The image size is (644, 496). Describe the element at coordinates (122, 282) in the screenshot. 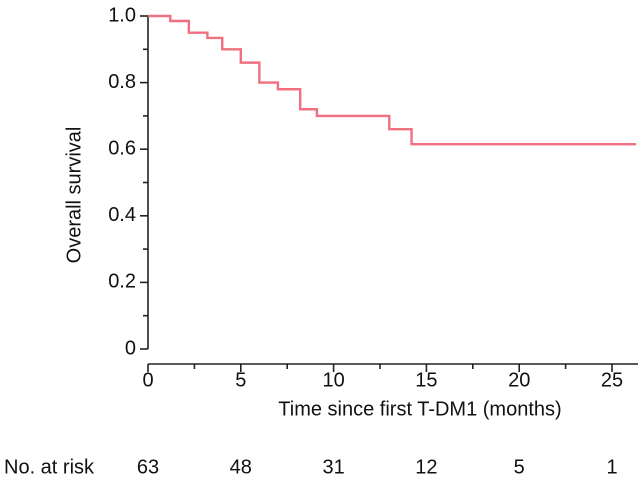

I see `y-tick-label: 0.2` at that location.